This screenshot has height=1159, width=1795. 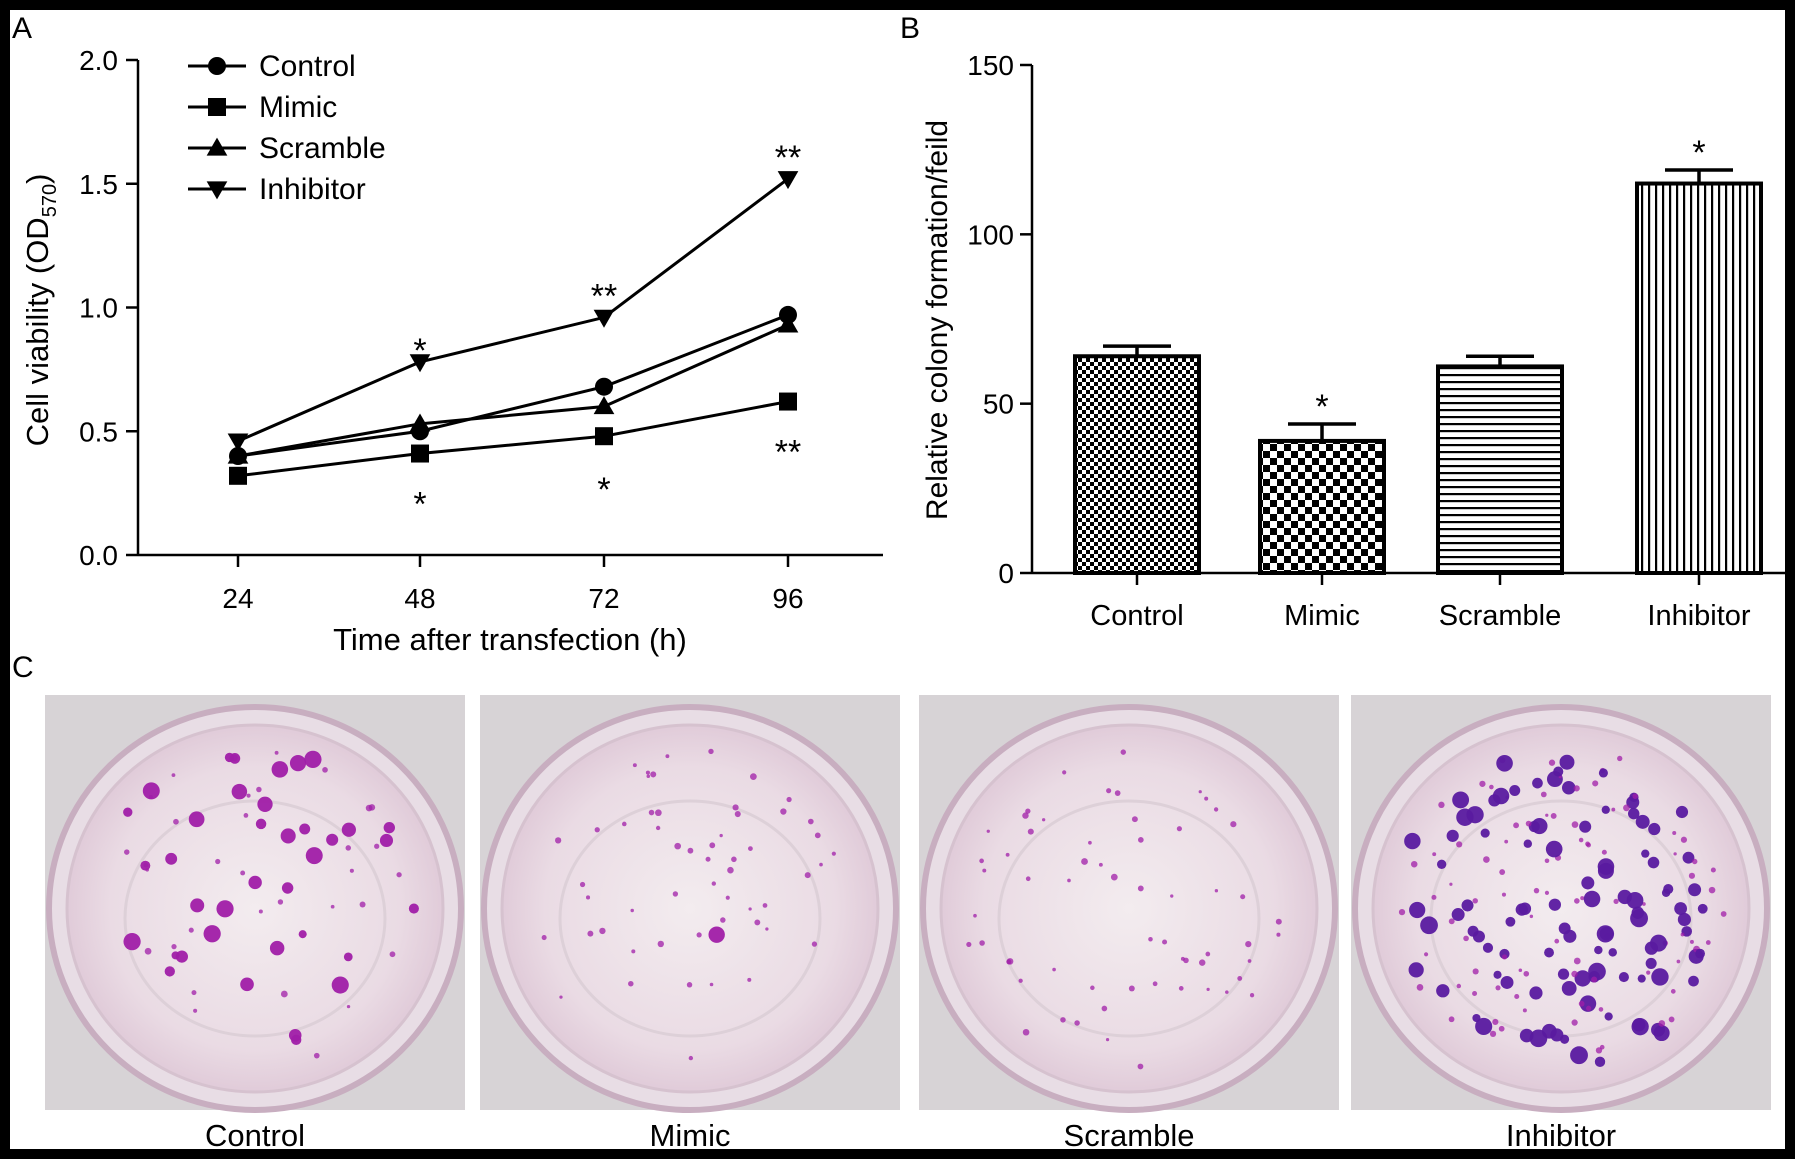 What do you see at coordinates (788, 158) in the screenshot?
I see `significance-mark: **` at bounding box center [788, 158].